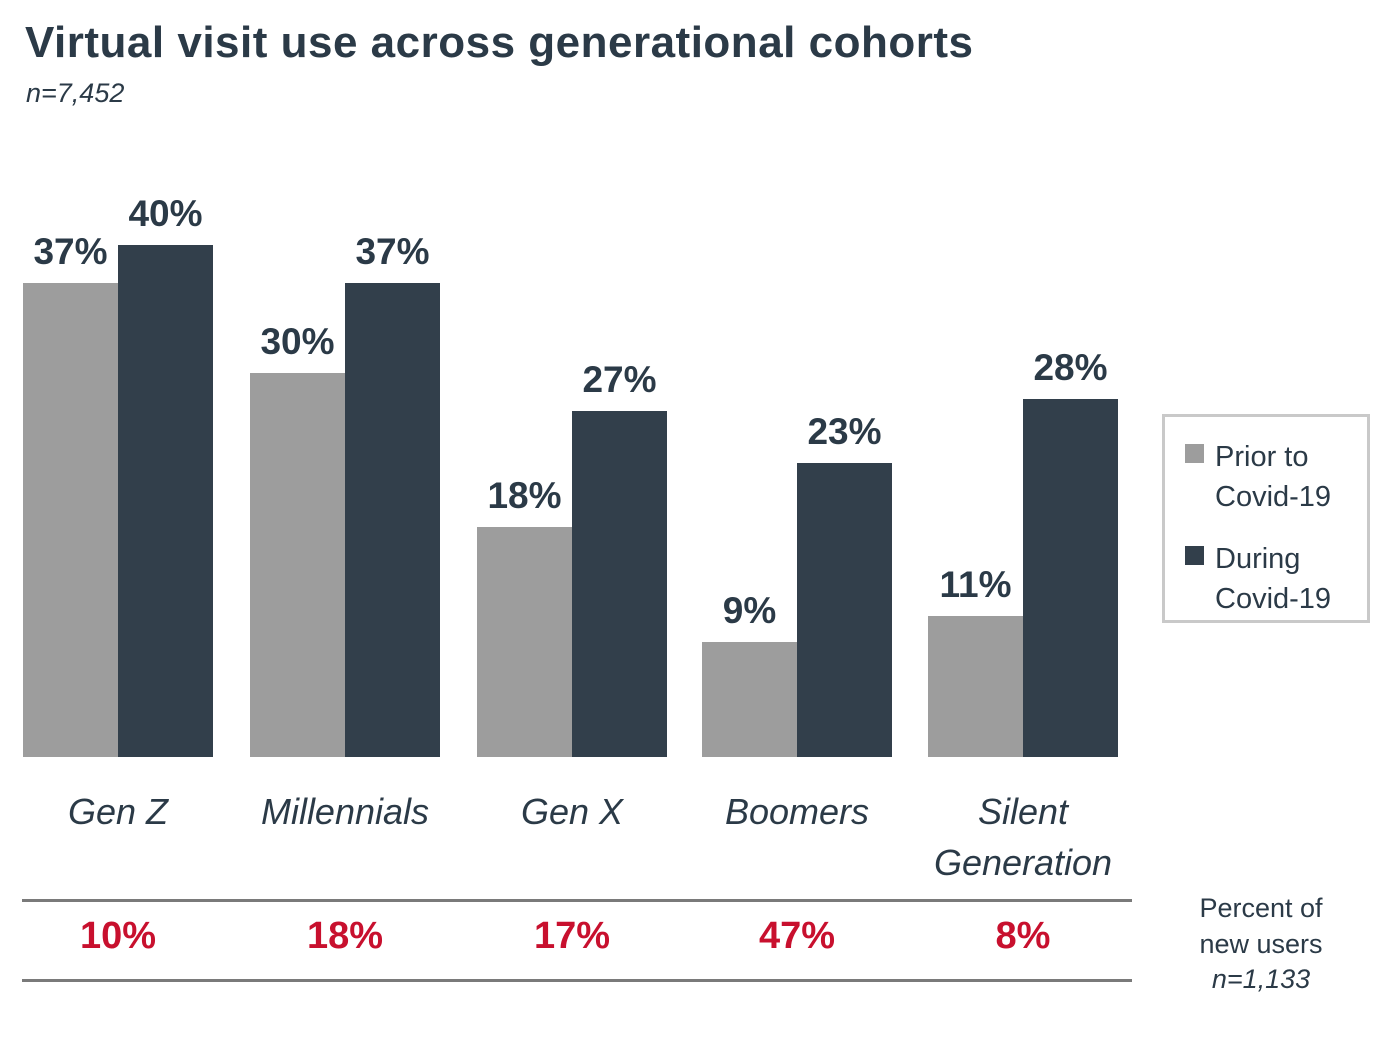 This screenshot has width=1400, height=1043. Describe the element at coordinates (345, 811) in the screenshot. I see `category-label-millennials: Millennials` at that location.